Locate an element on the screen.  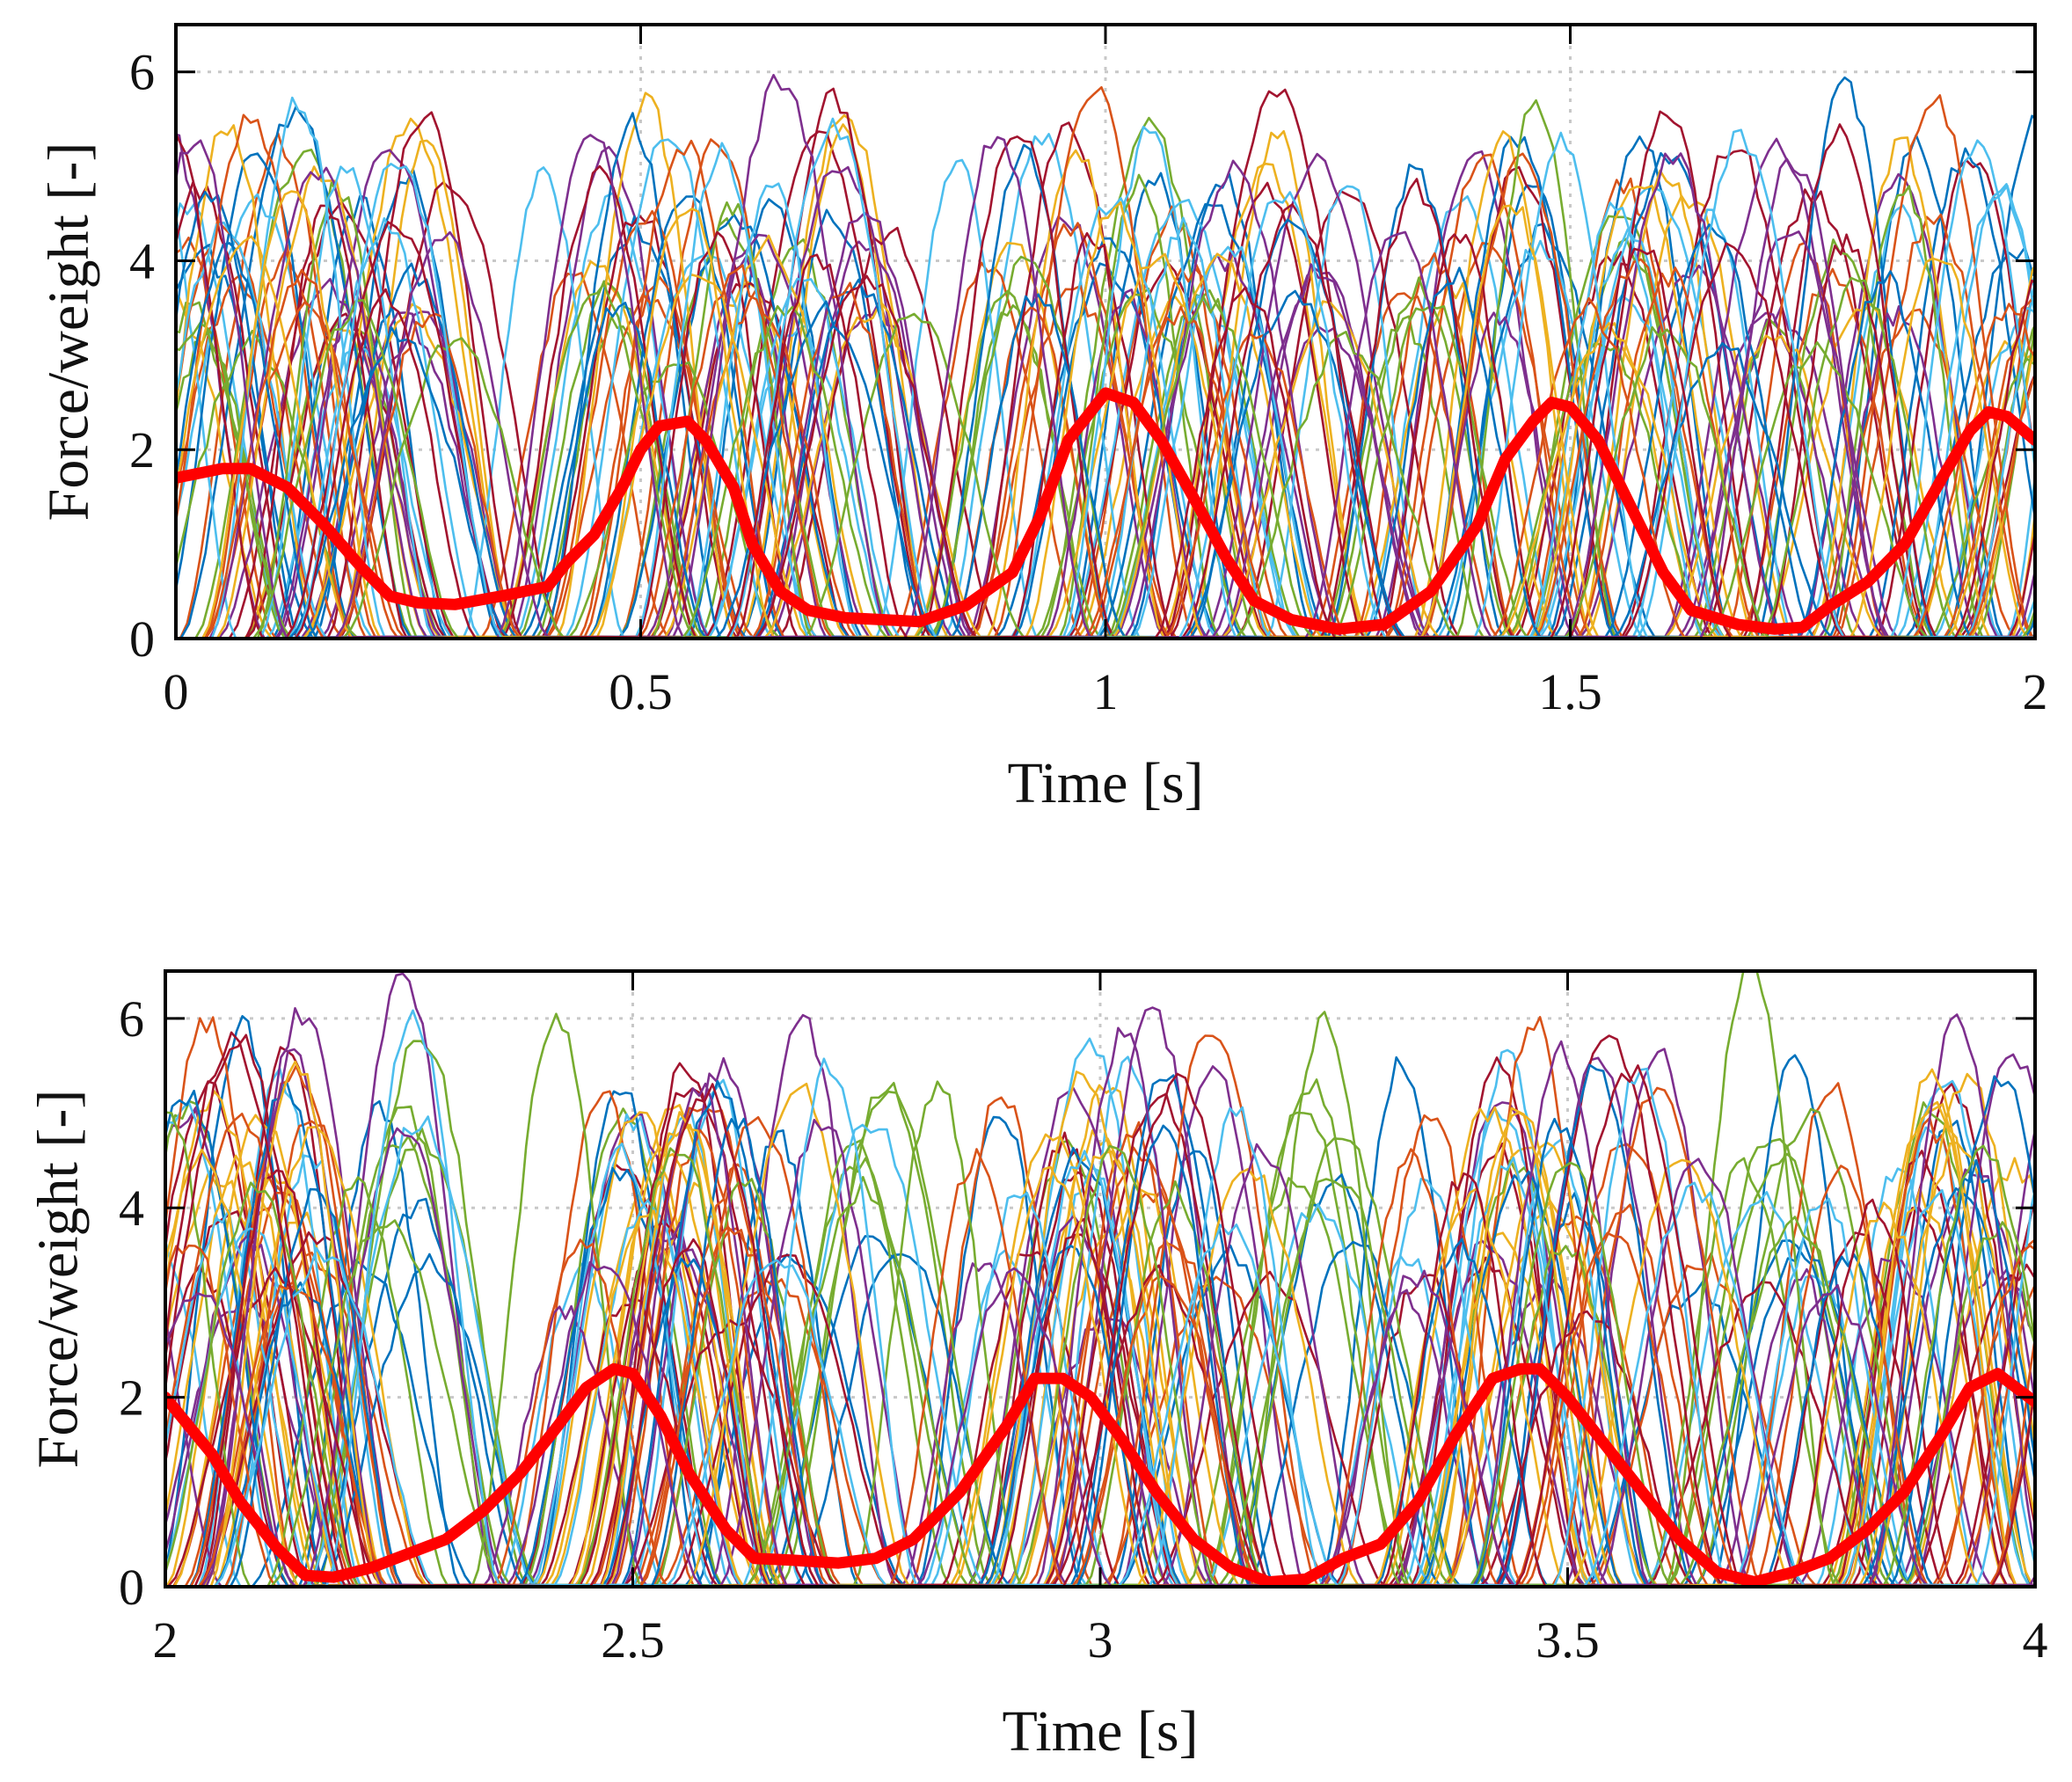
x-tick-label: 3 is located at coordinates (1100, 1640).